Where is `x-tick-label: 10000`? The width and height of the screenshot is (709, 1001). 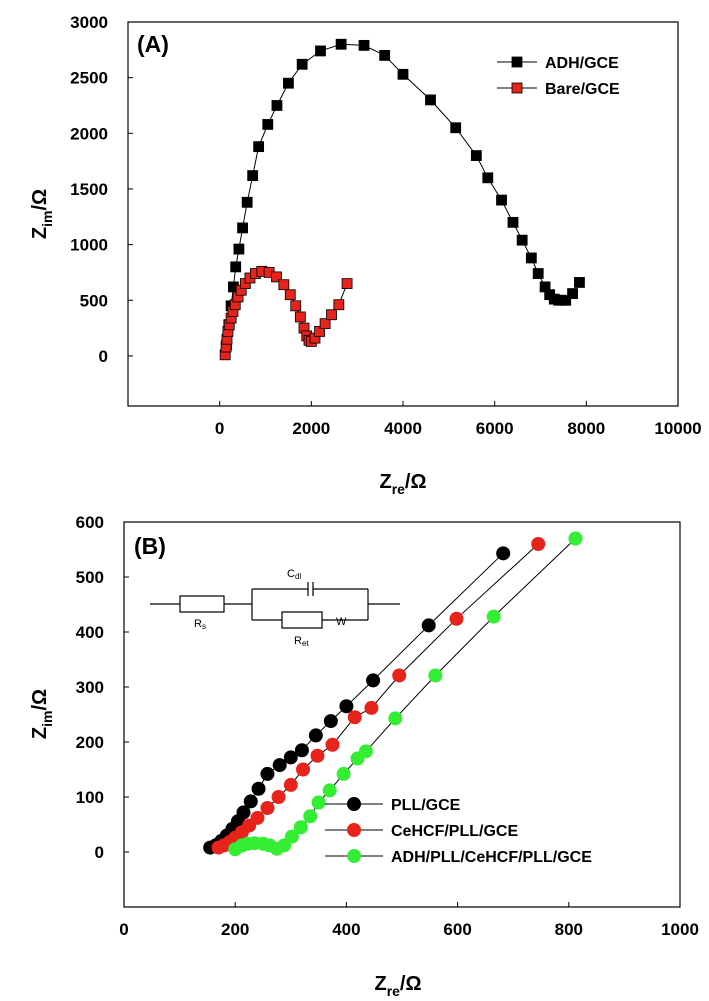 x-tick-label: 10000 is located at coordinates (677, 428).